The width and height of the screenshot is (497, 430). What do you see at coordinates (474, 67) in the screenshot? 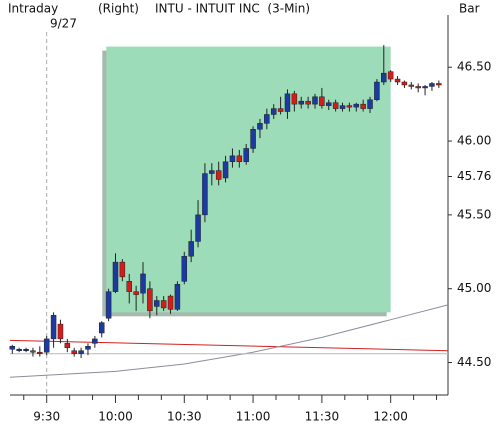
I see `y-tick-label: 46.50` at bounding box center [474, 67].